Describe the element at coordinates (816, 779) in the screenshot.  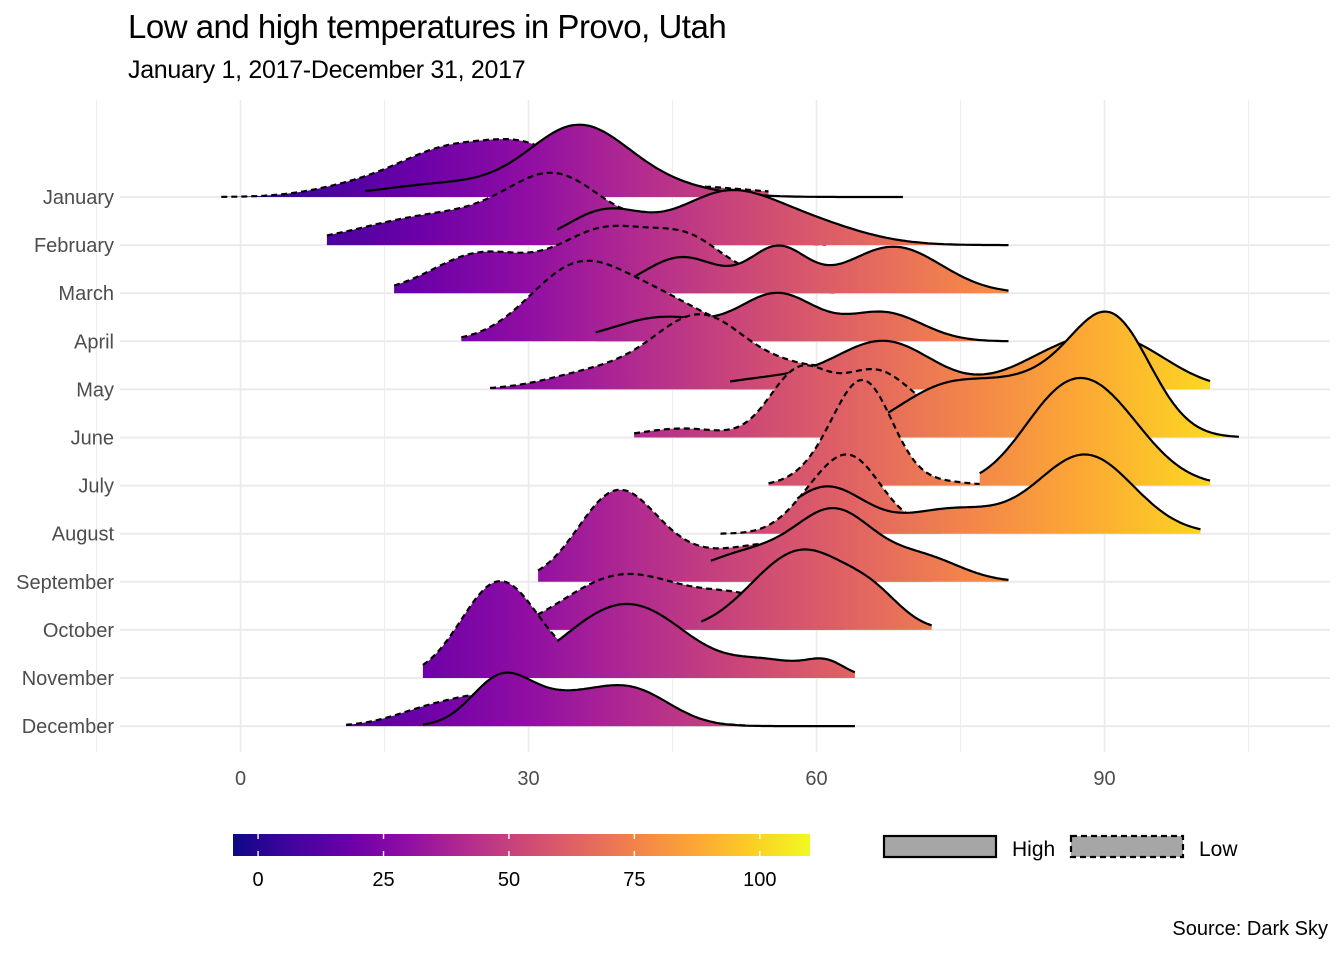
I see `x-tick-label: 60` at that location.